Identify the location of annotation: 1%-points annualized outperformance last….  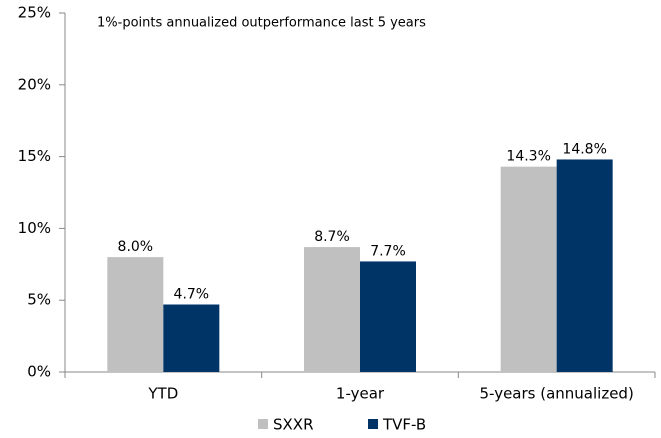
(261, 23).